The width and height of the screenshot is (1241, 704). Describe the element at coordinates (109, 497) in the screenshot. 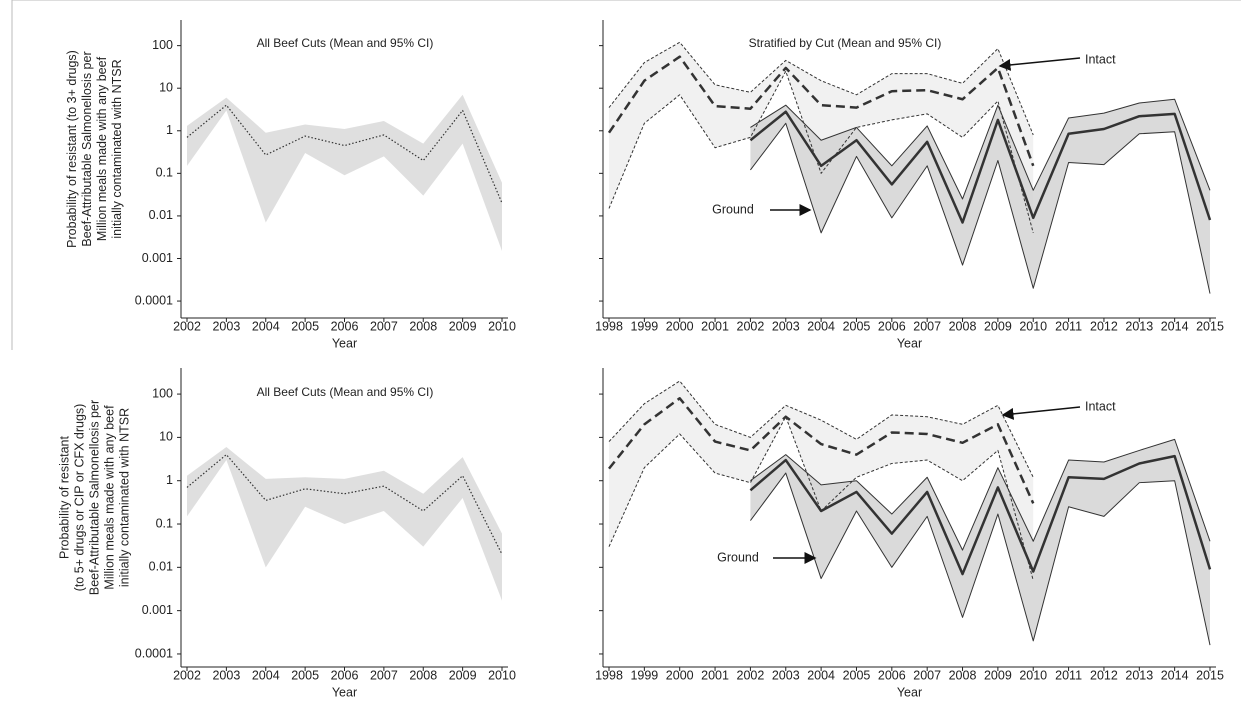

I see `y-axis-label: Million meals made with any beef` at that location.